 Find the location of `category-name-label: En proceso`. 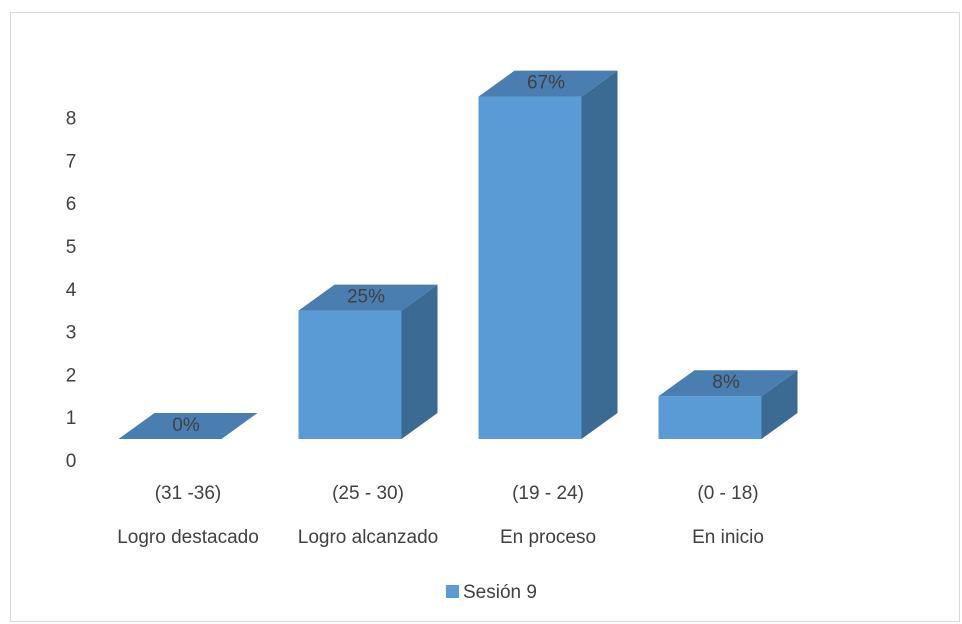

category-name-label: En proceso is located at coordinates (548, 537).